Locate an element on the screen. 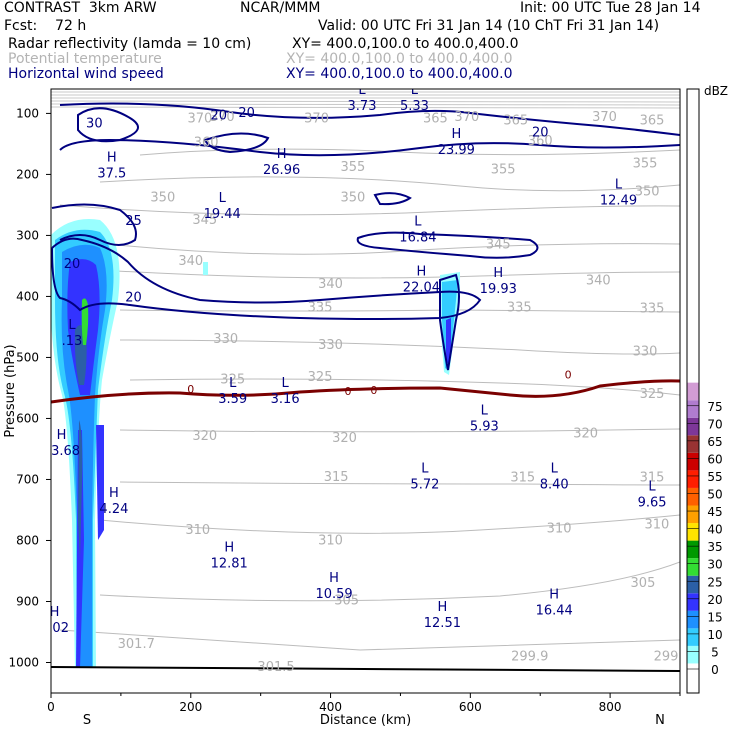  y-tick-label: 900 is located at coordinates (27, 601).